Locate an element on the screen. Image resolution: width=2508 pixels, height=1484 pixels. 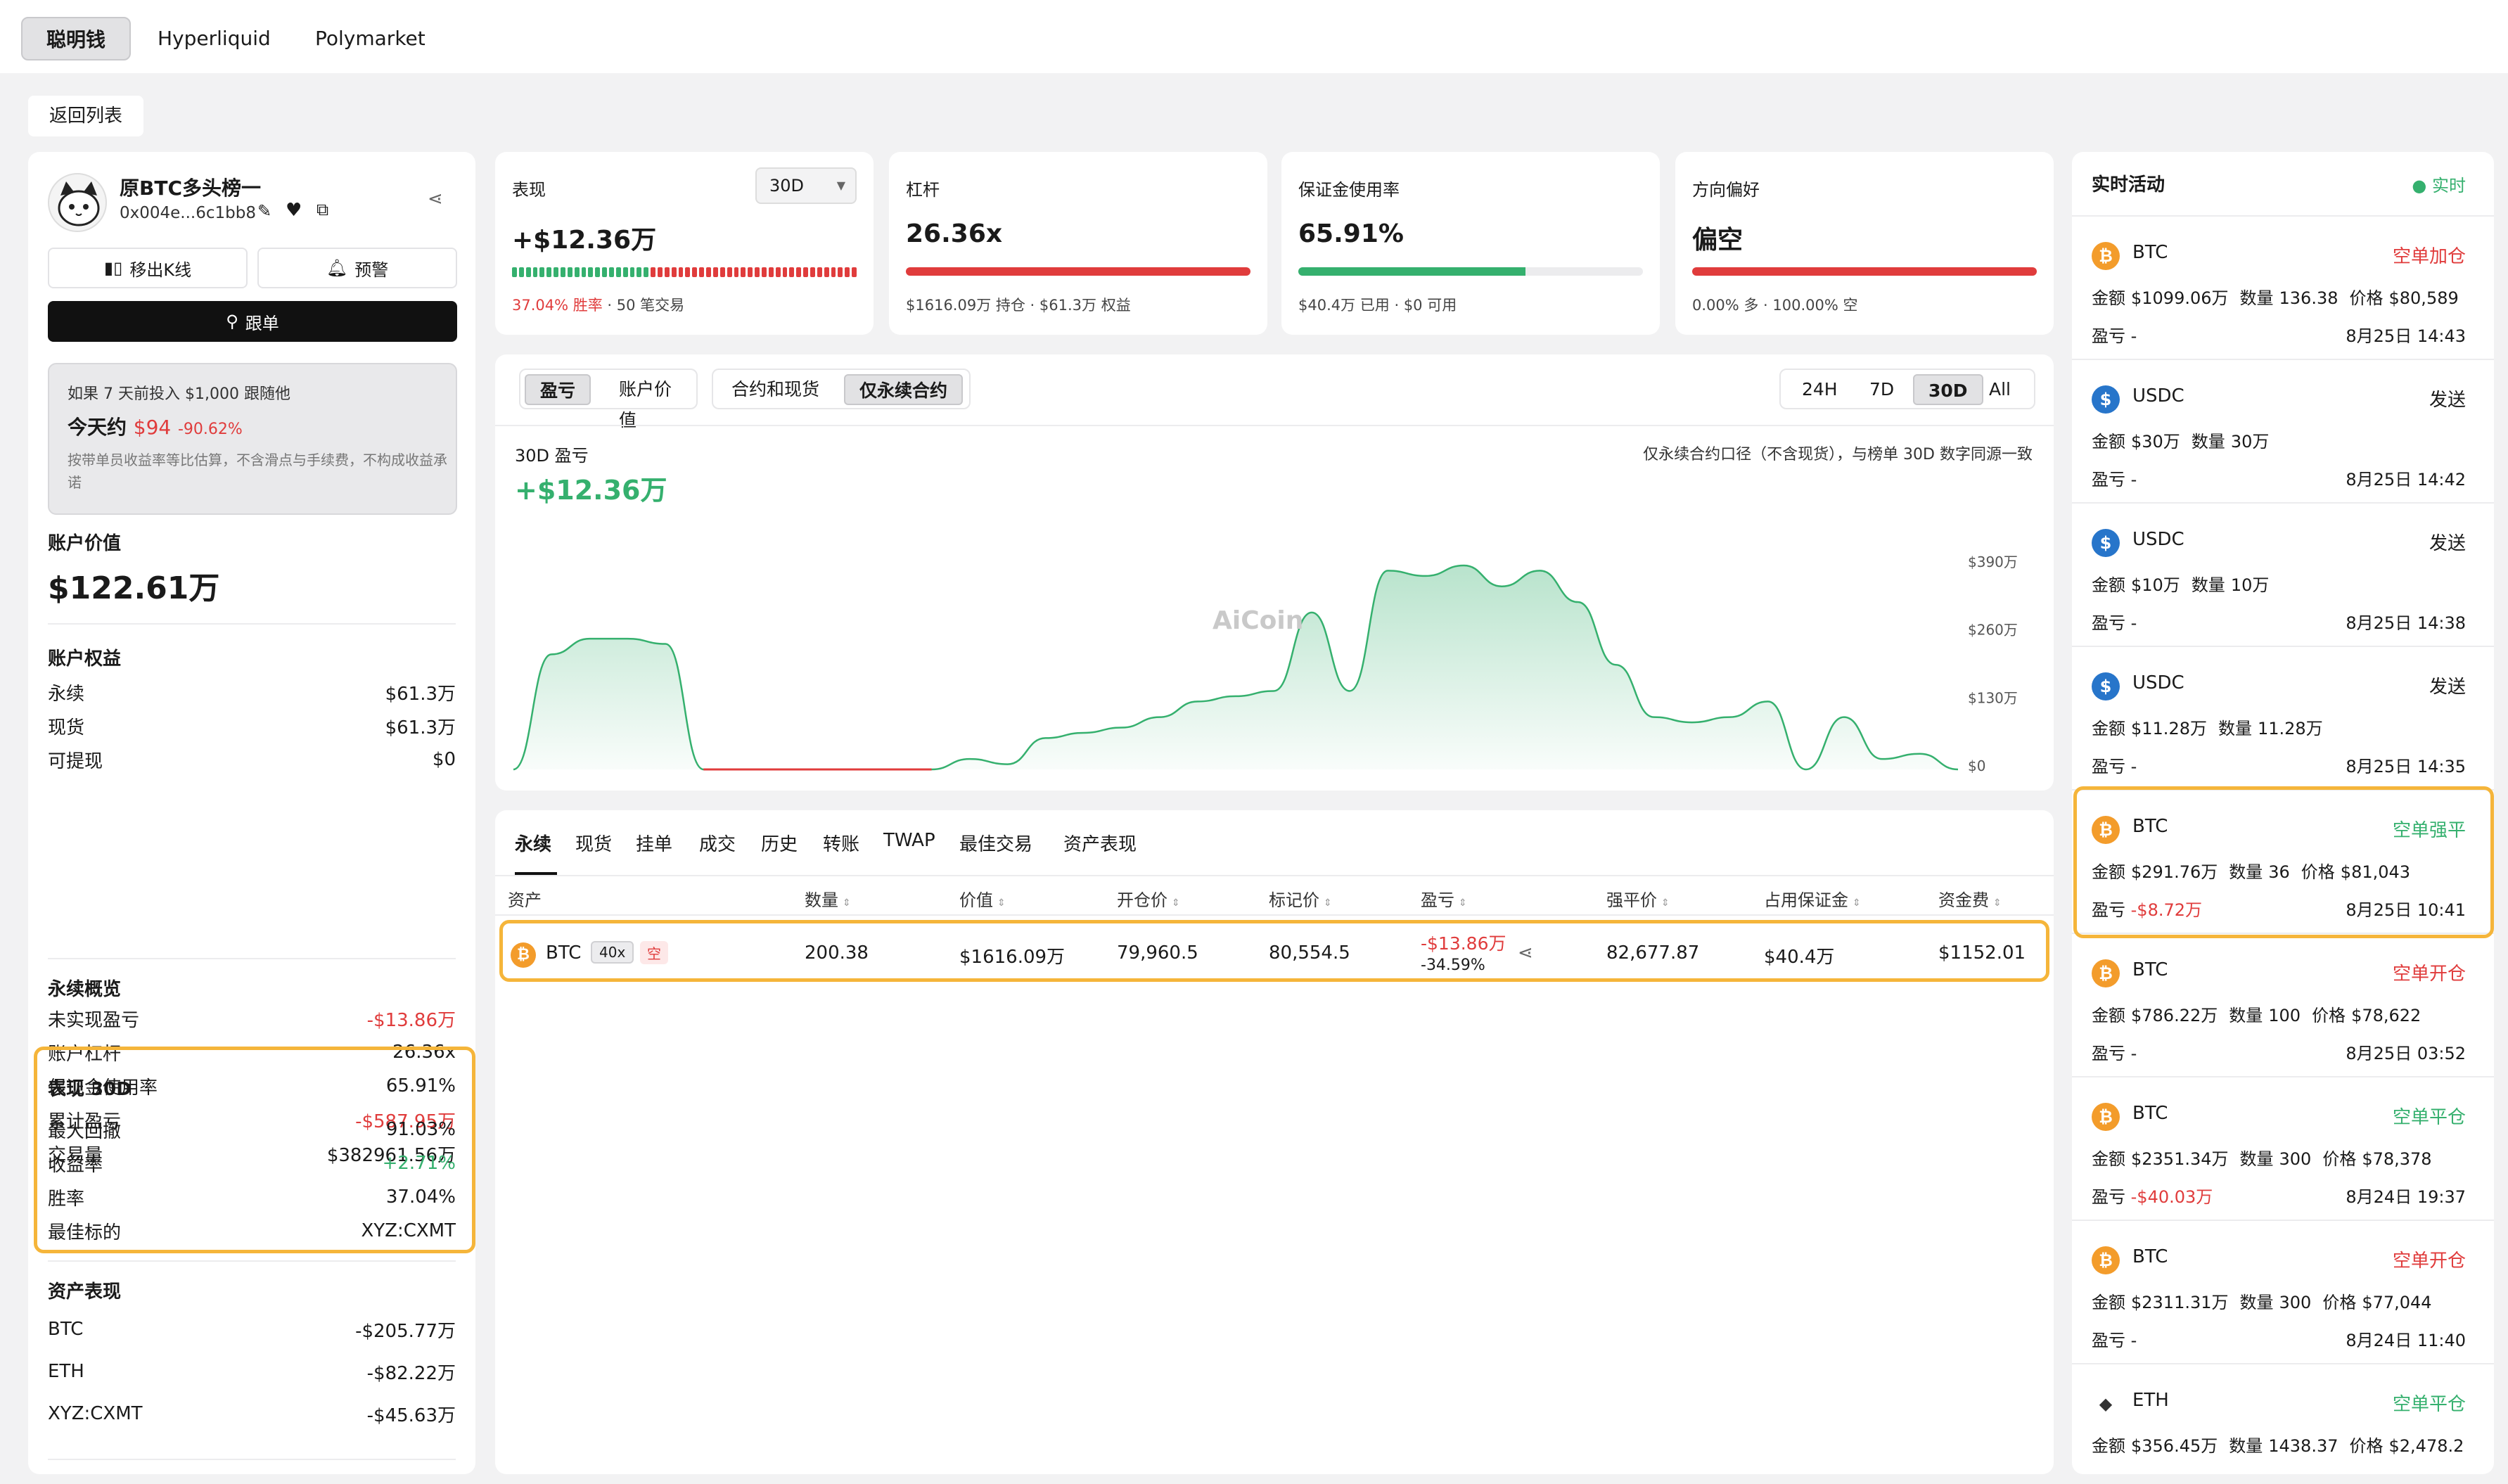
card-bar is located at coordinates (1470, 272).